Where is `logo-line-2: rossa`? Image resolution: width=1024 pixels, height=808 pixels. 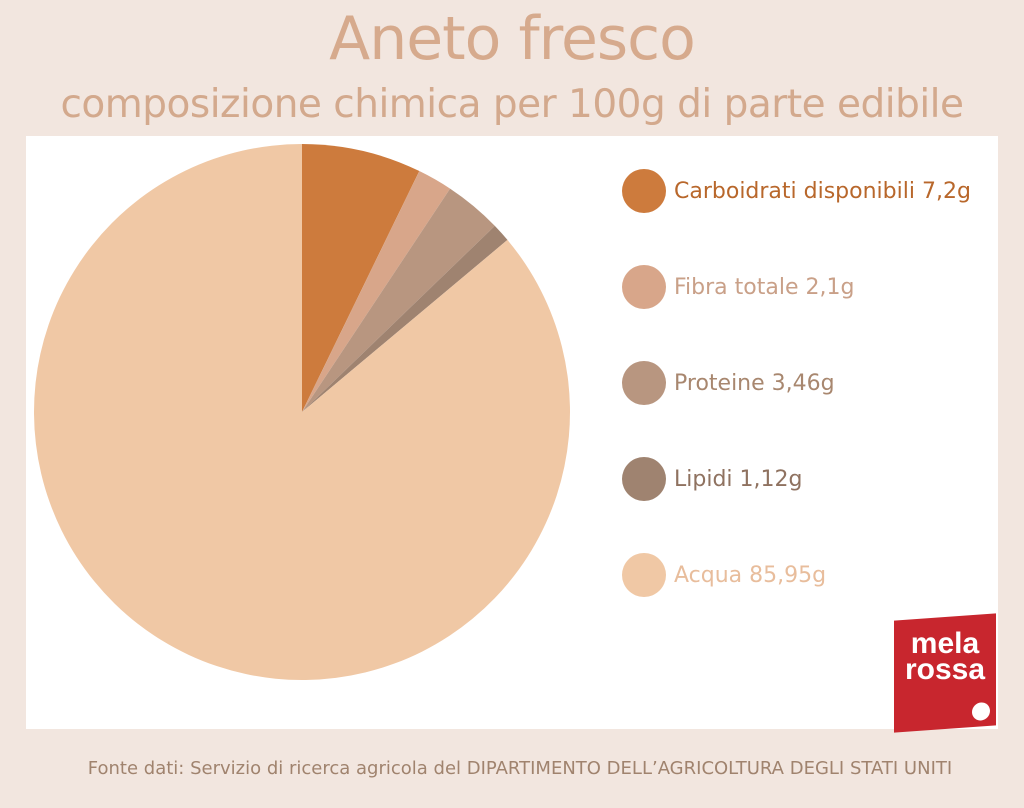 logo-line-2: rossa is located at coordinates (945, 669).